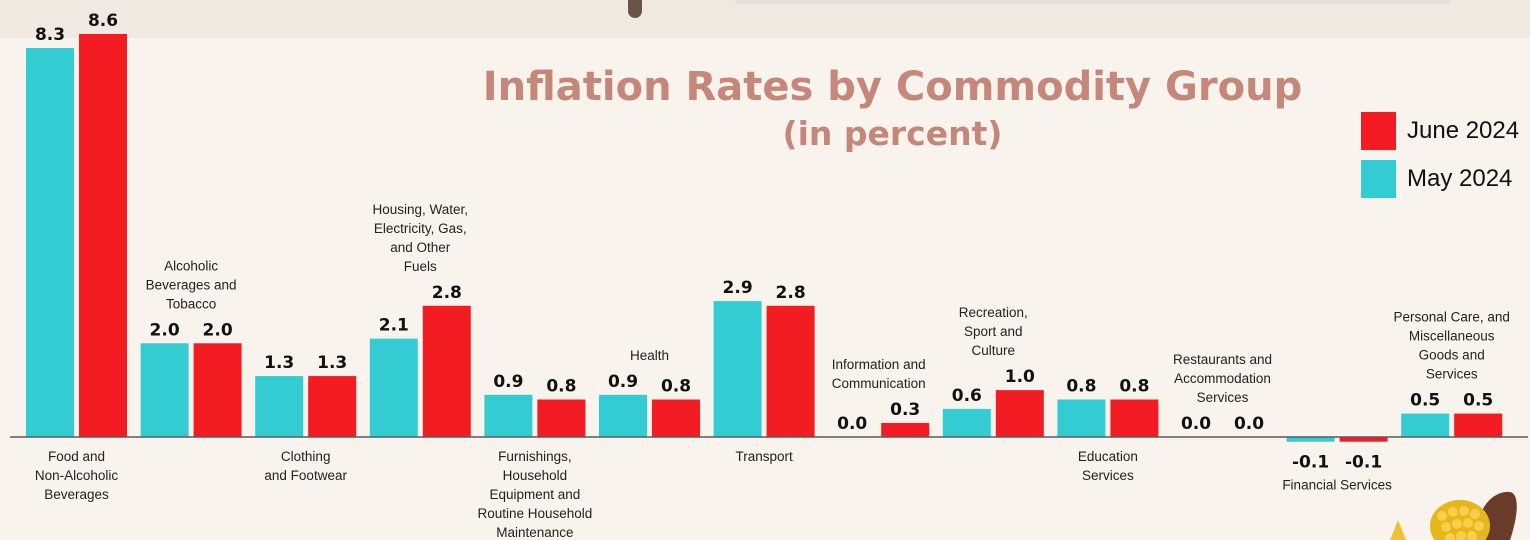  I want to click on bar-june-2024-financial-services, so click(1363, 439).